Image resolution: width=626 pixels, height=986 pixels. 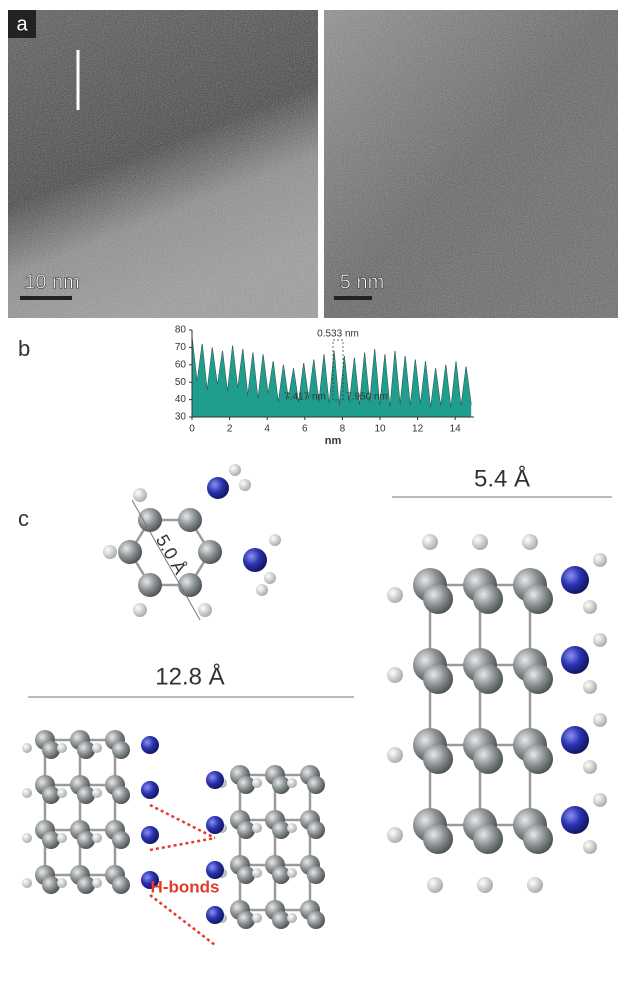 I want to click on scale-label: 10 nm, so click(x=52, y=282).